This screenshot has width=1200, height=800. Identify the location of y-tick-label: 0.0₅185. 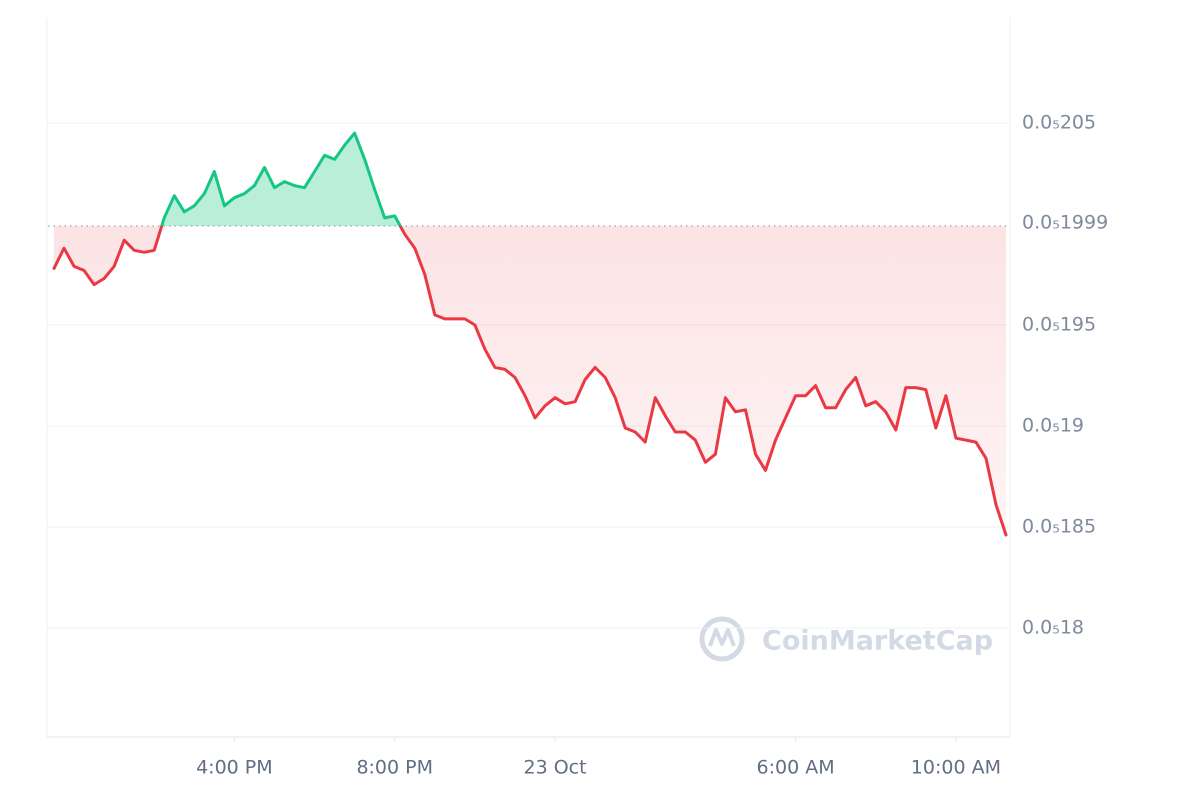
(1059, 526).